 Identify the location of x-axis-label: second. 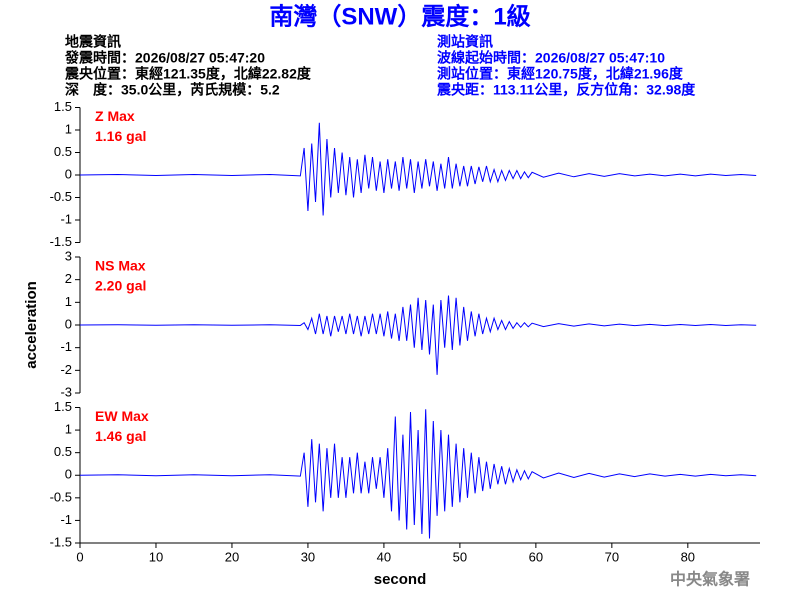
(400, 579).